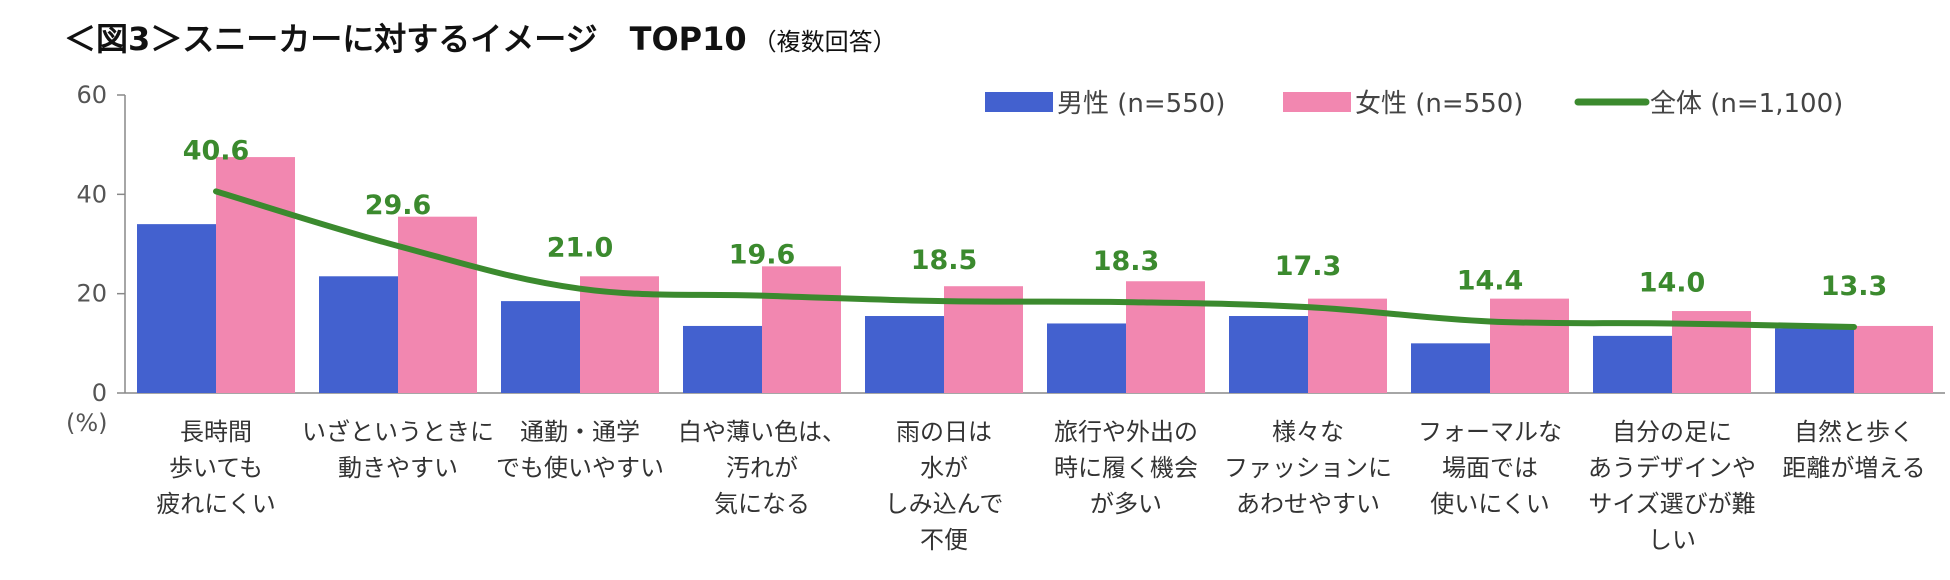 The width and height of the screenshot is (1950, 580). I want to click on category-label-1: 歩いても, so click(216, 468).